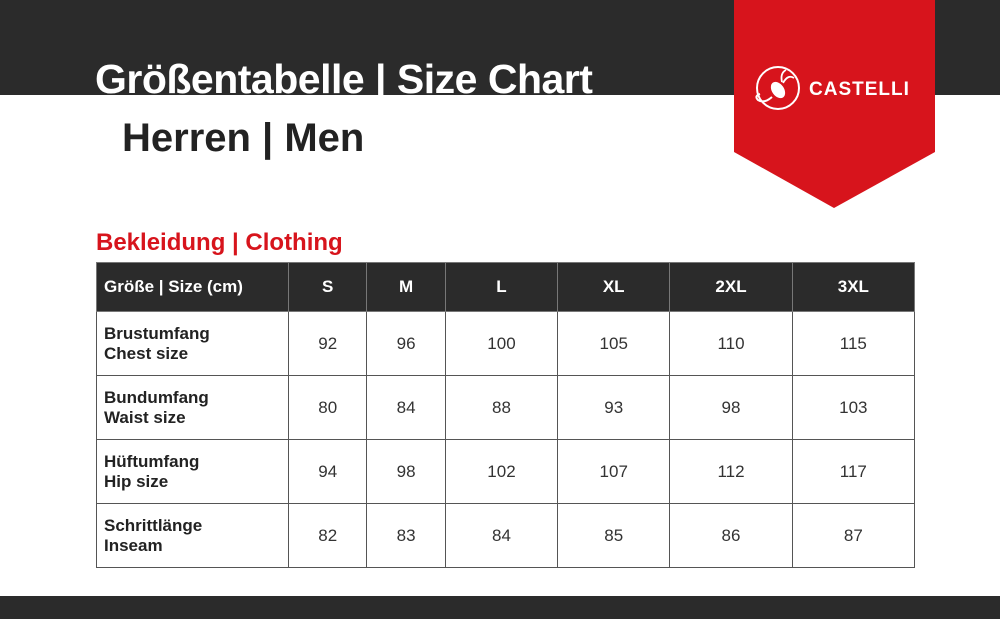  I want to click on brand-name: CASTELLI, so click(859, 89).